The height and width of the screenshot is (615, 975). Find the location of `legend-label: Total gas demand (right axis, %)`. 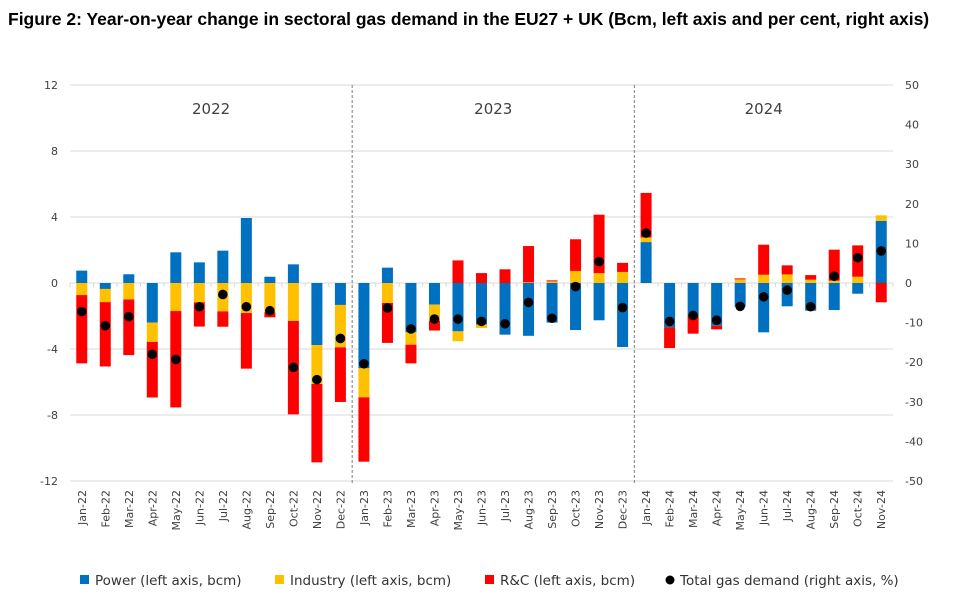

legend-label: Total gas demand (right axis, %) is located at coordinates (789, 581).